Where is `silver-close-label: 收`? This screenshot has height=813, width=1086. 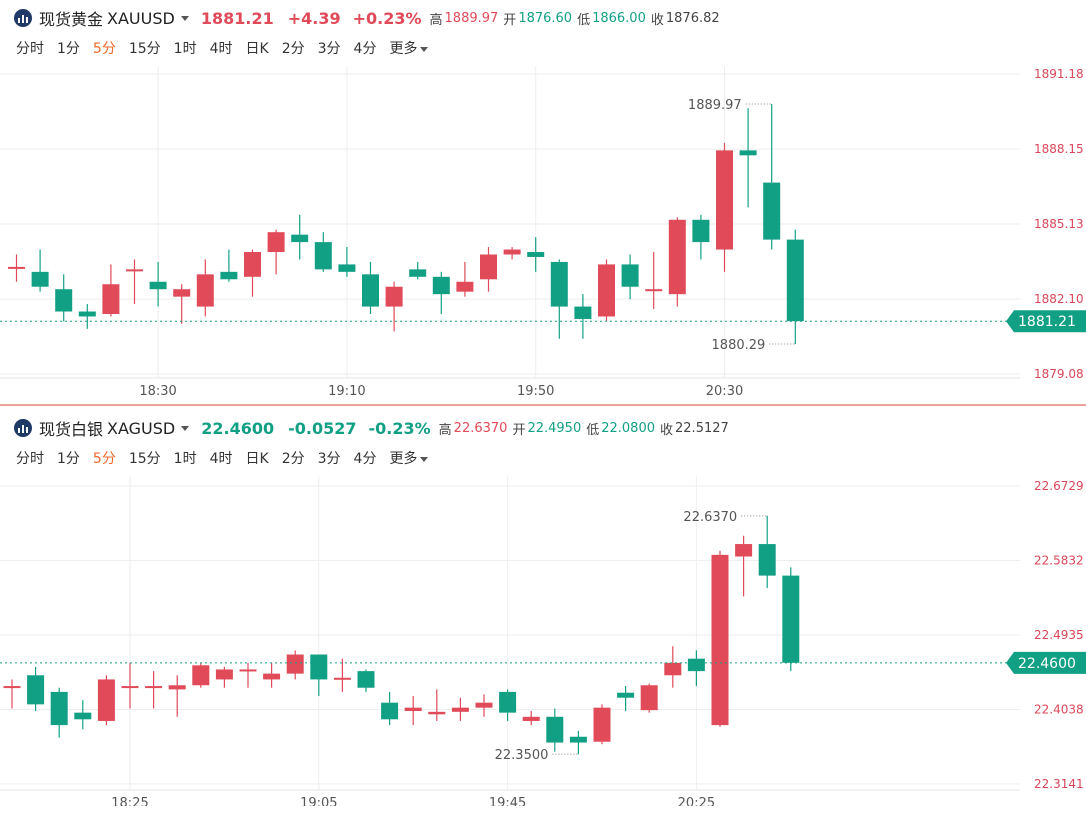
silver-close-label: 收 is located at coordinates (667, 430).